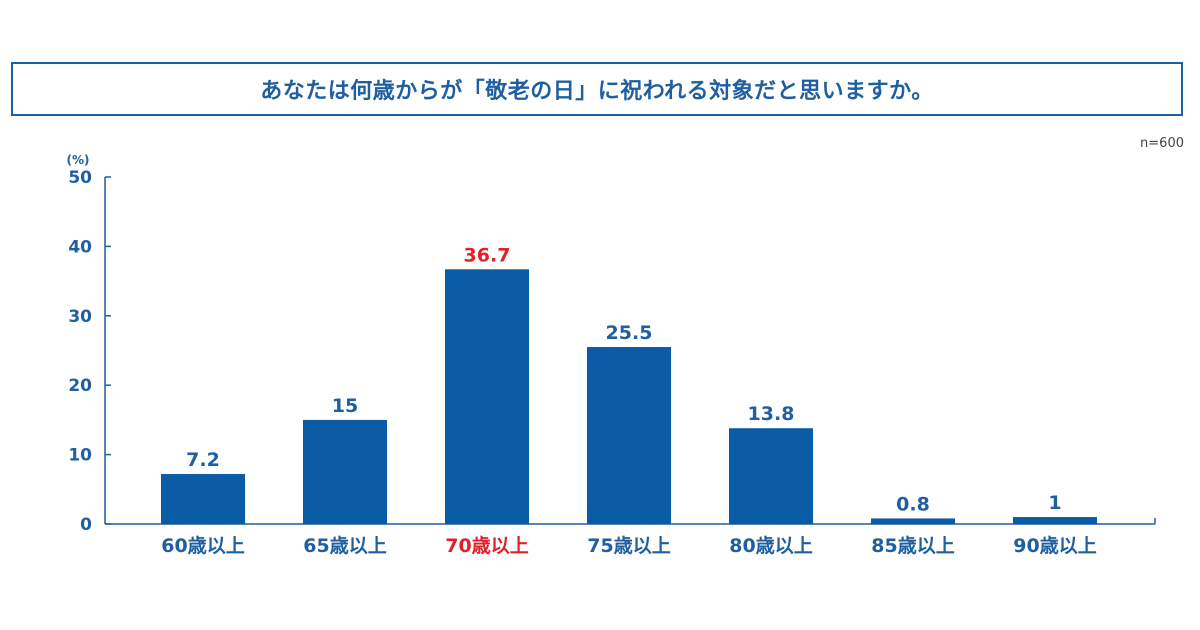  I want to click on value-label: 0.8, so click(913, 504).